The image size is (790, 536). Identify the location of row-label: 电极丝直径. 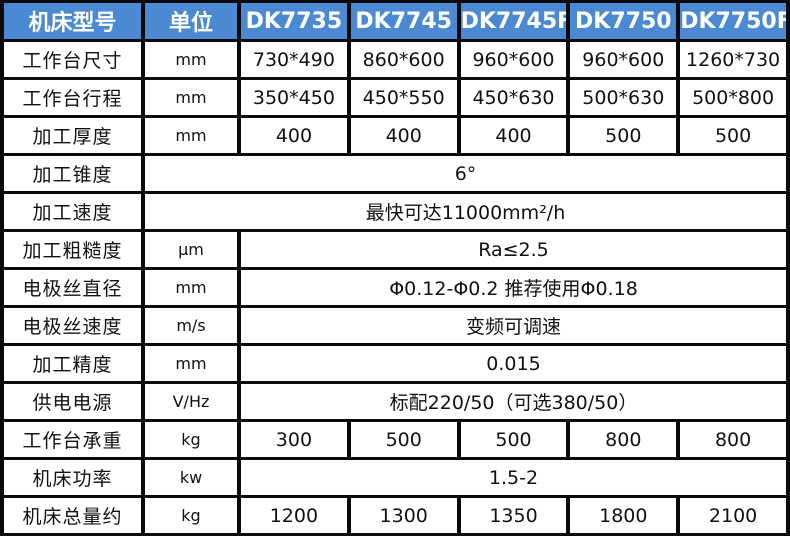
(72, 287).